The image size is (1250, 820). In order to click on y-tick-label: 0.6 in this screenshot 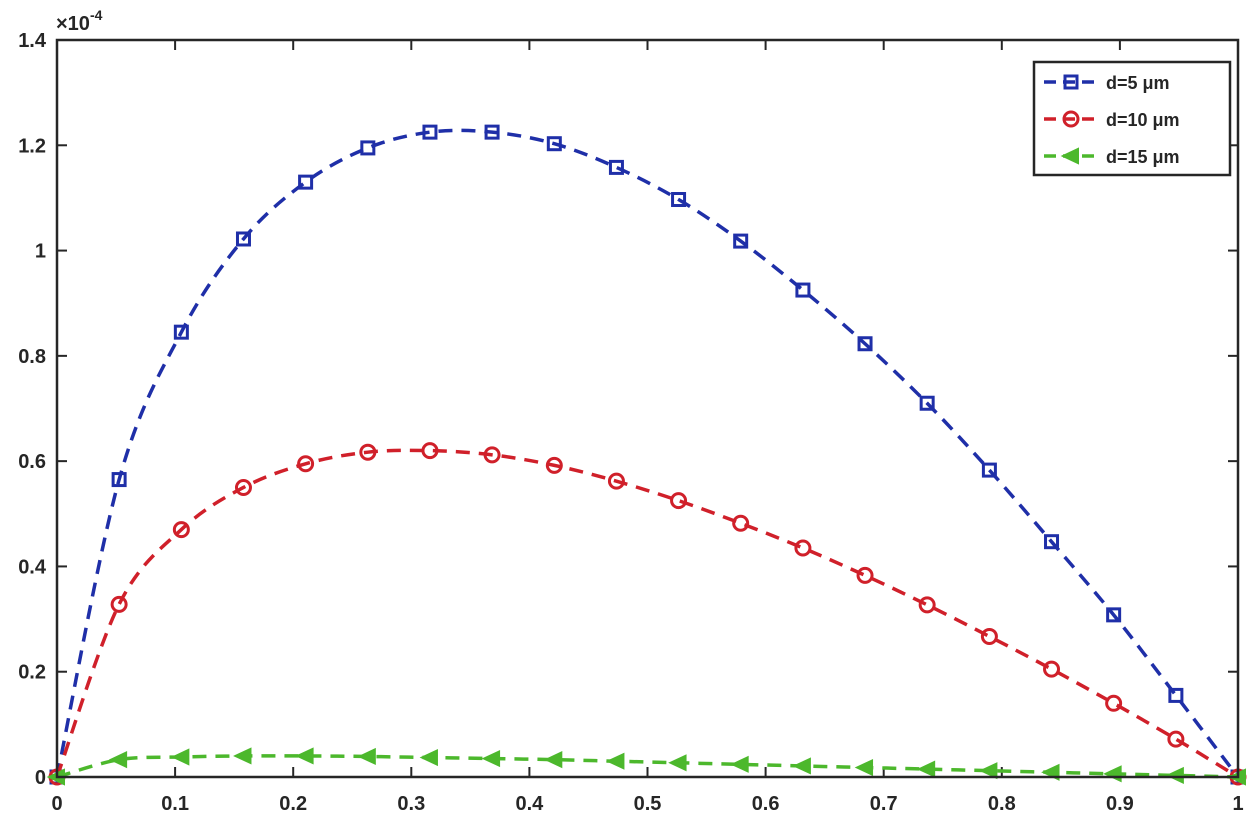, I will do `click(32, 462)`.